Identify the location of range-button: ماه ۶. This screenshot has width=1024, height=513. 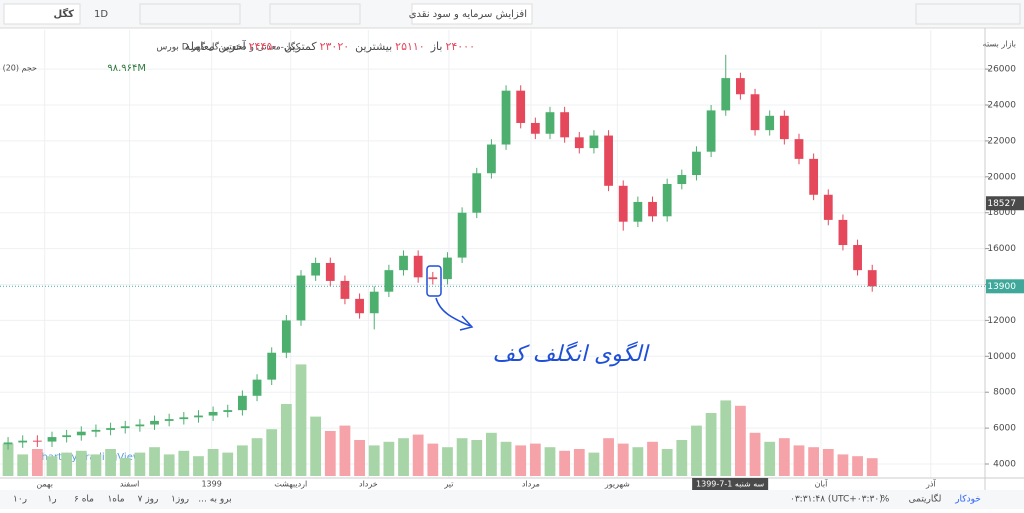
(84, 500).